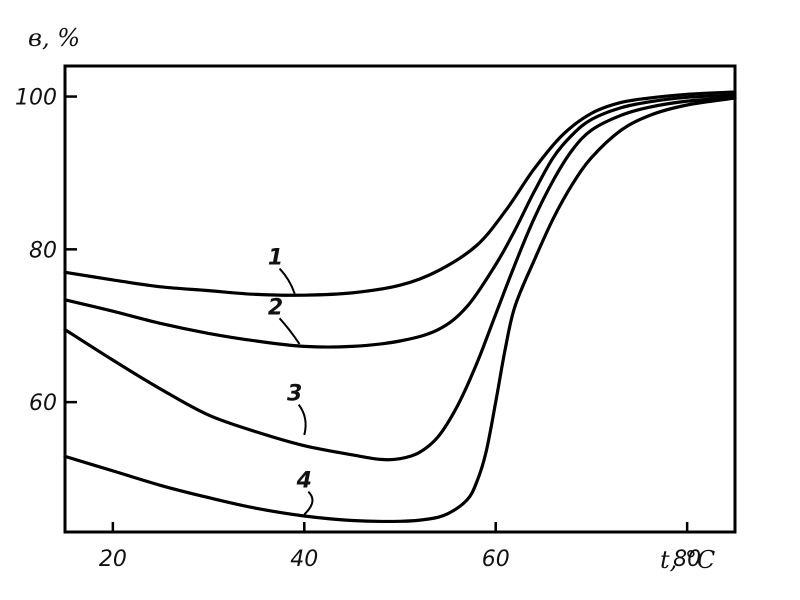  Describe the element at coordinates (304, 559) in the screenshot. I see `x-tick-label: 40` at that location.